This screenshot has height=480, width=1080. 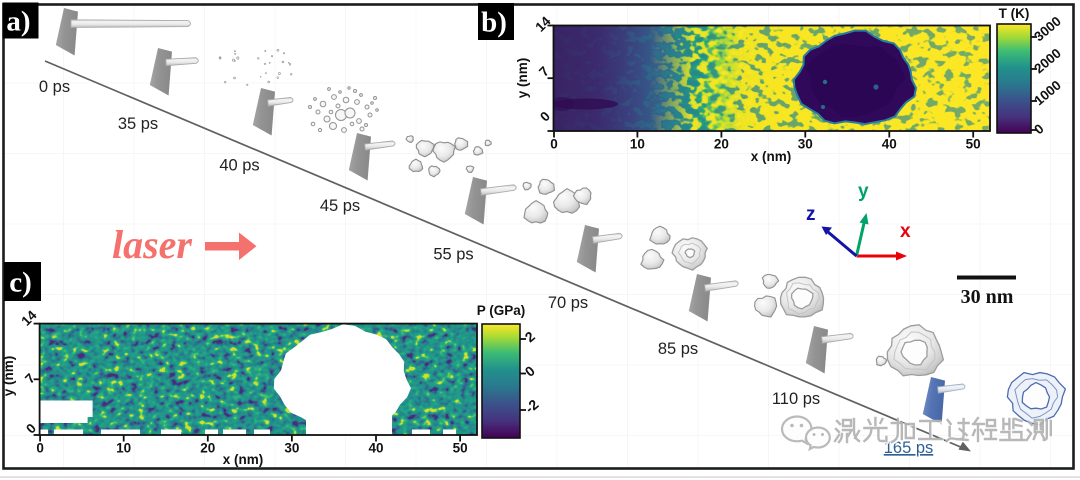 What do you see at coordinates (494, 23) in the screenshot?
I see `svg-text: b)` at bounding box center [494, 23].